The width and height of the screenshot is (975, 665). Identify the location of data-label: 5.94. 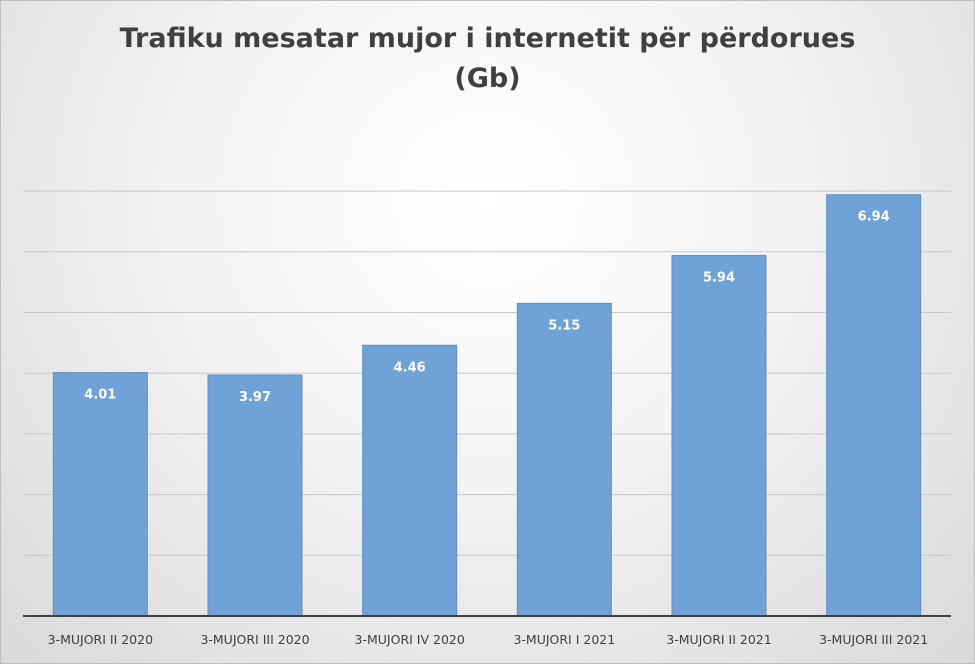
(719, 277).